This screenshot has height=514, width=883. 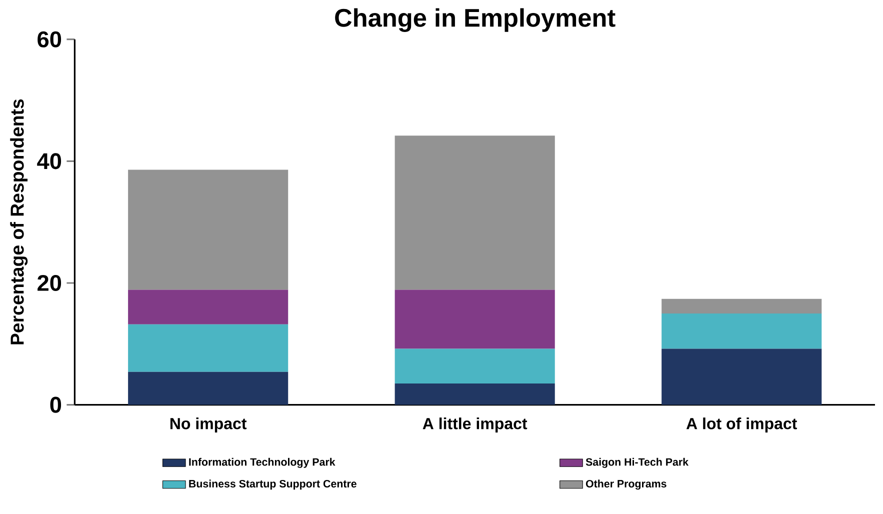 What do you see at coordinates (475, 20) in the screenshot?
I see `chart-title: Change in Employment` at bounding box center [475, 20].